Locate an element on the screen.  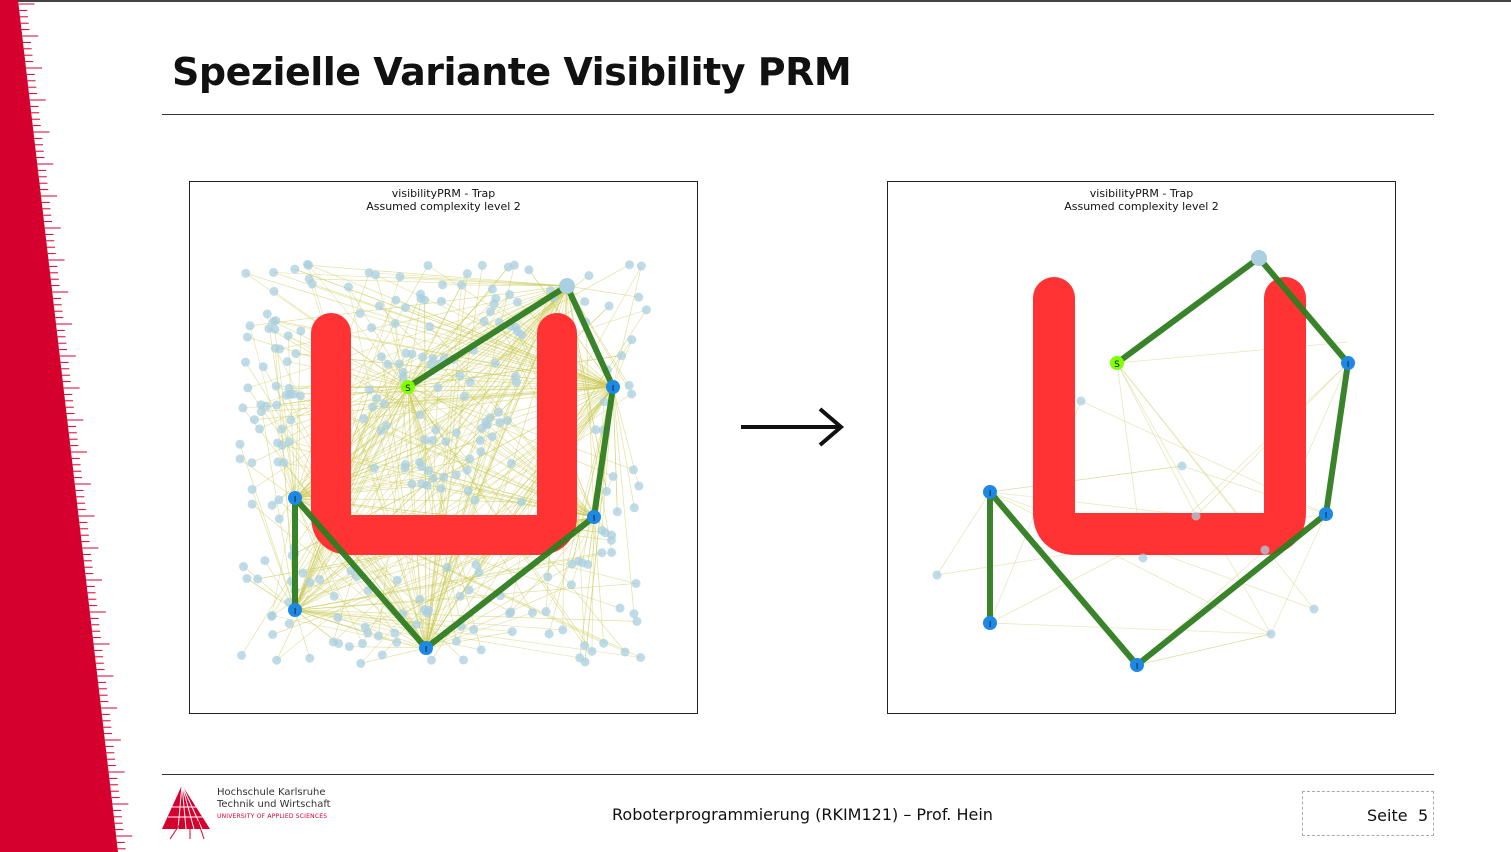
top-border is located at coordinates (755, 1).